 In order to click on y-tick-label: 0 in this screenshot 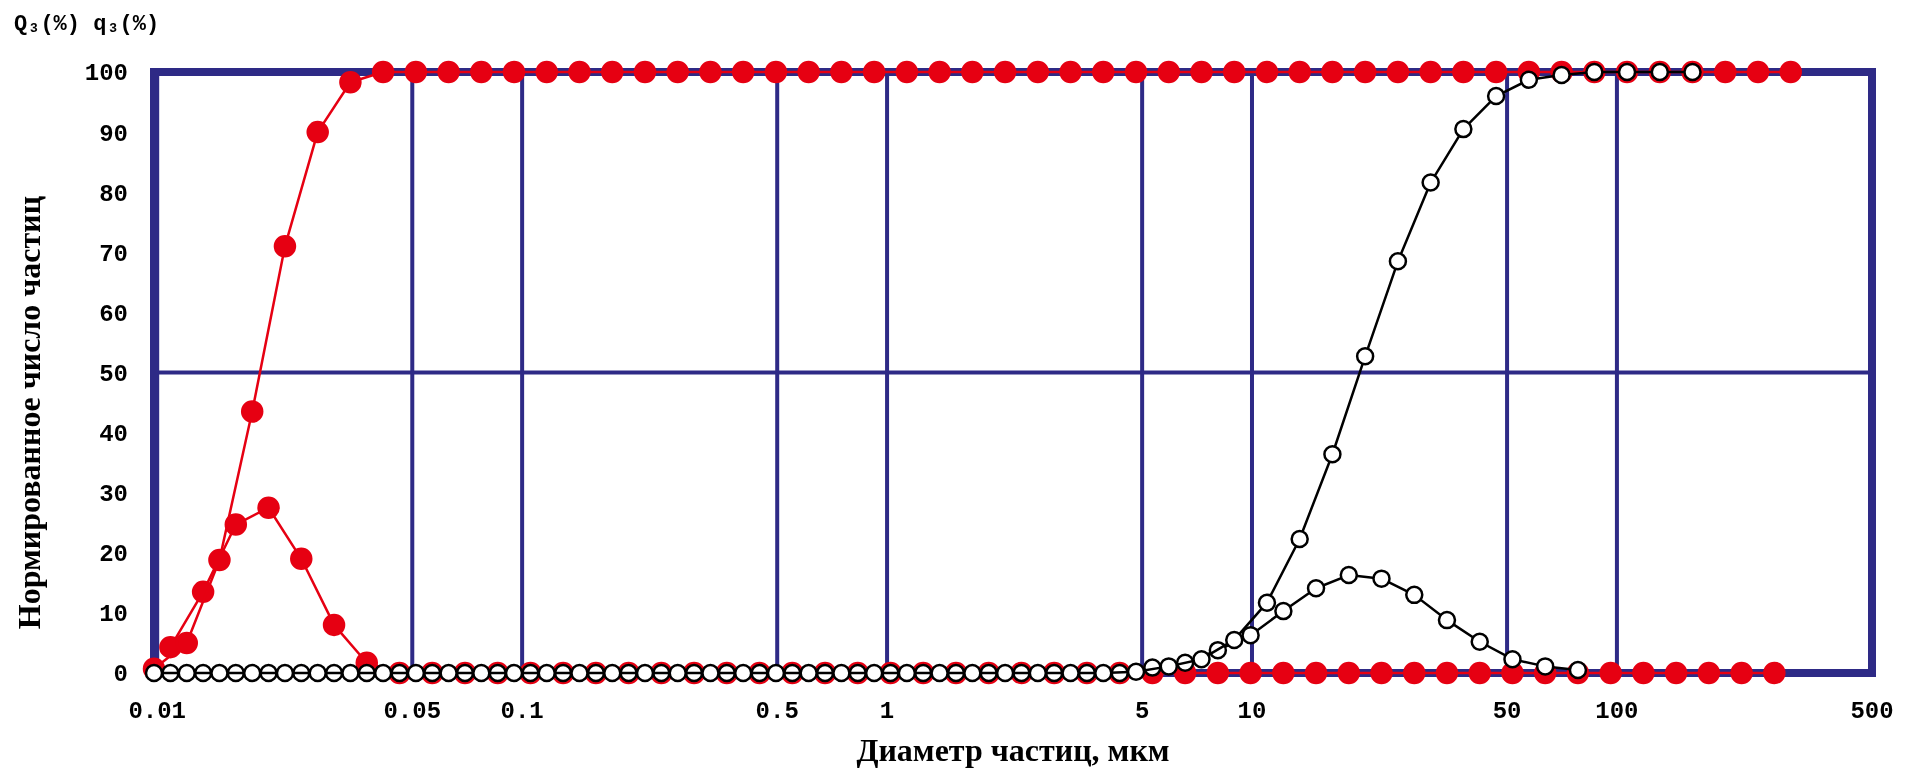, I will do `click(120, 675)`.